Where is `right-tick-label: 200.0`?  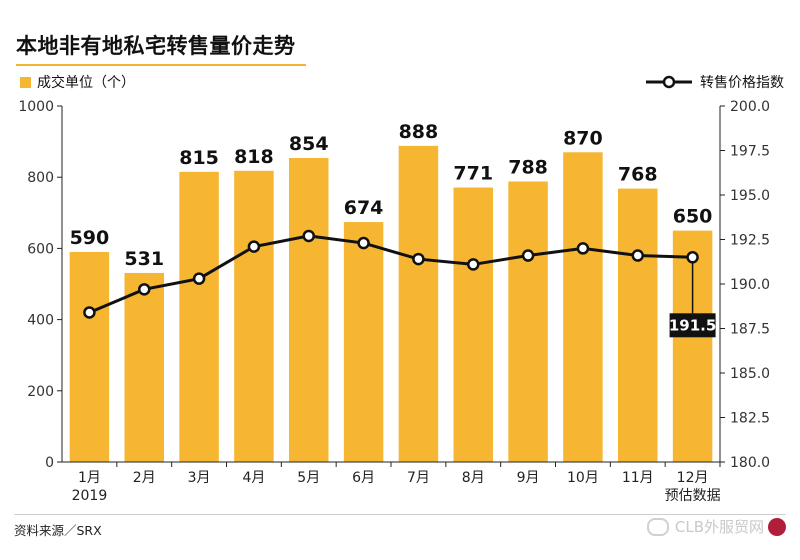
right-tick-label: 200.0 is located at coordinates (750, 107).